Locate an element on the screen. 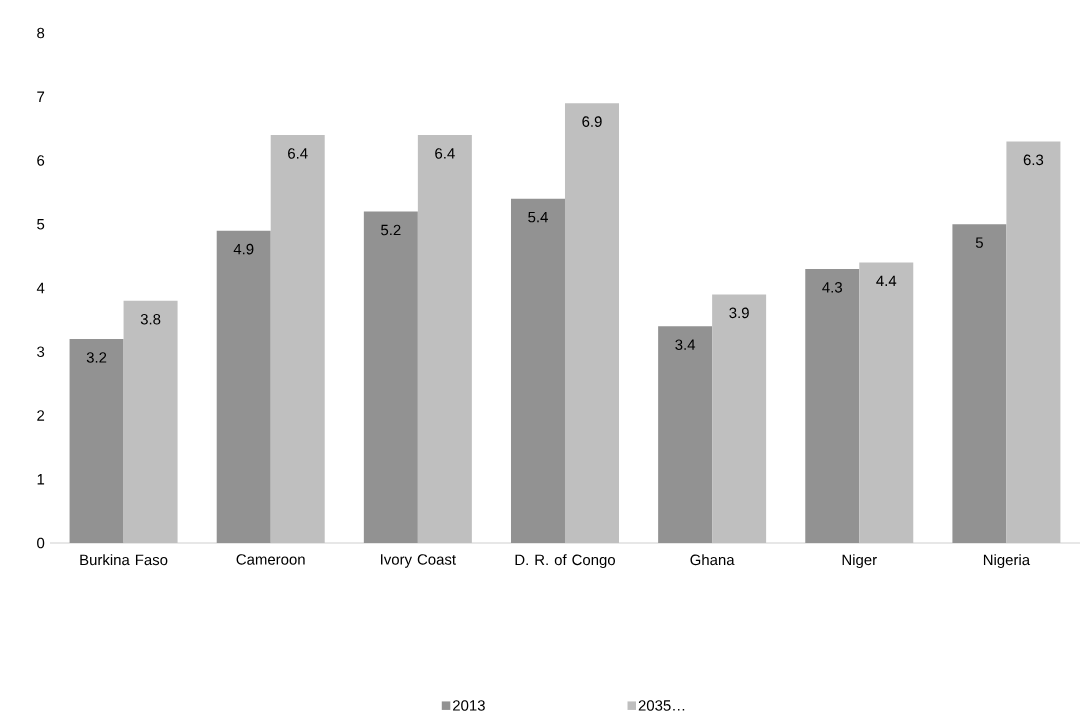 Image resolution: width=1080 pixels, height=717 pixels. y-tick-label: 3 is located at coordinates (41, 352).